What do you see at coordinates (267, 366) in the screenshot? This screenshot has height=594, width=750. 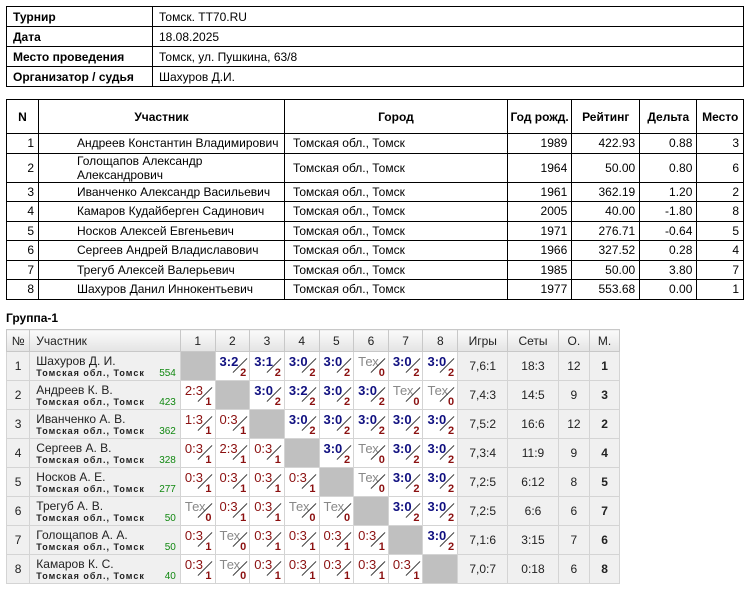 I see `match-result-cell: 3:1 2` at bounding box center [267, 366].